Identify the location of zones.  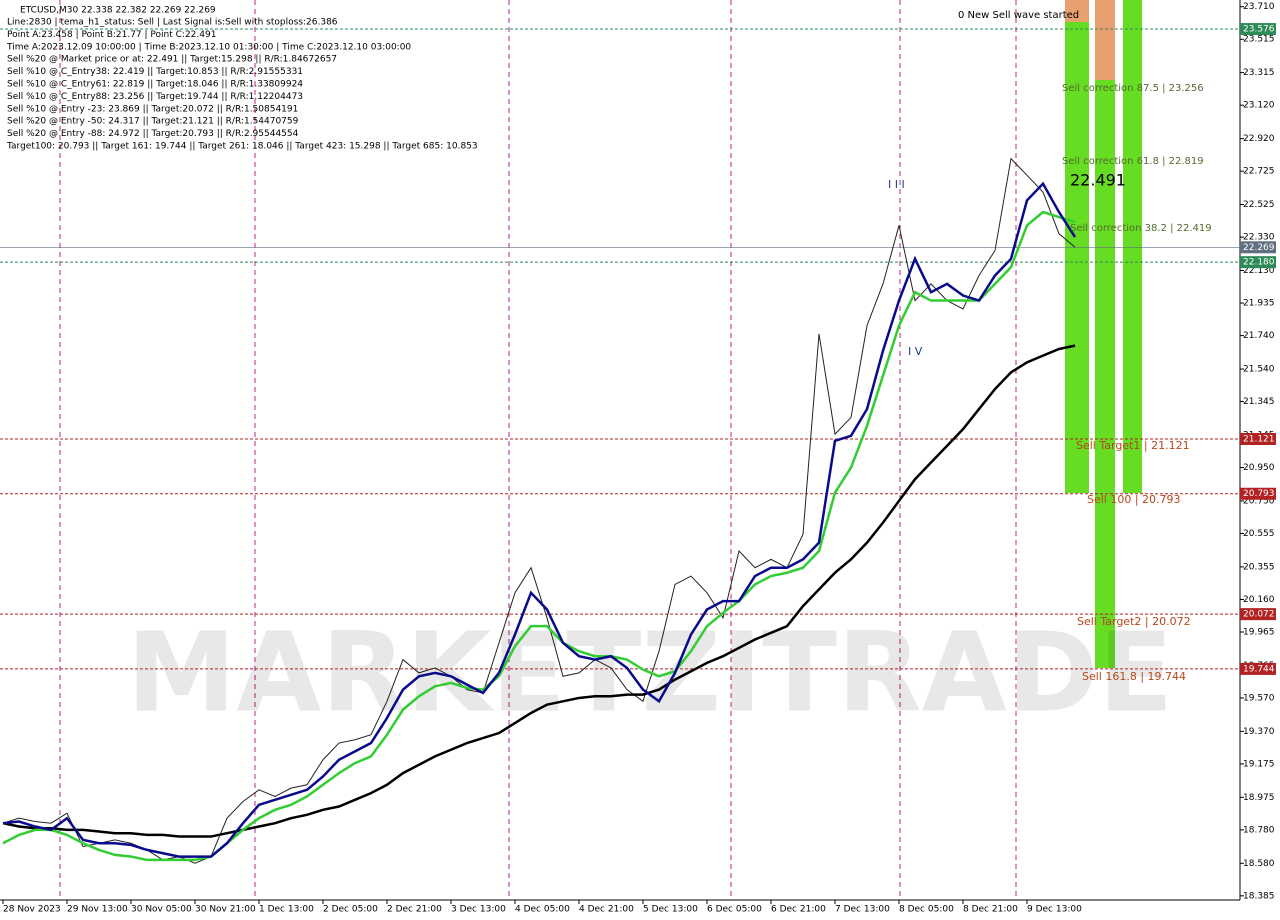
(1103, 334).